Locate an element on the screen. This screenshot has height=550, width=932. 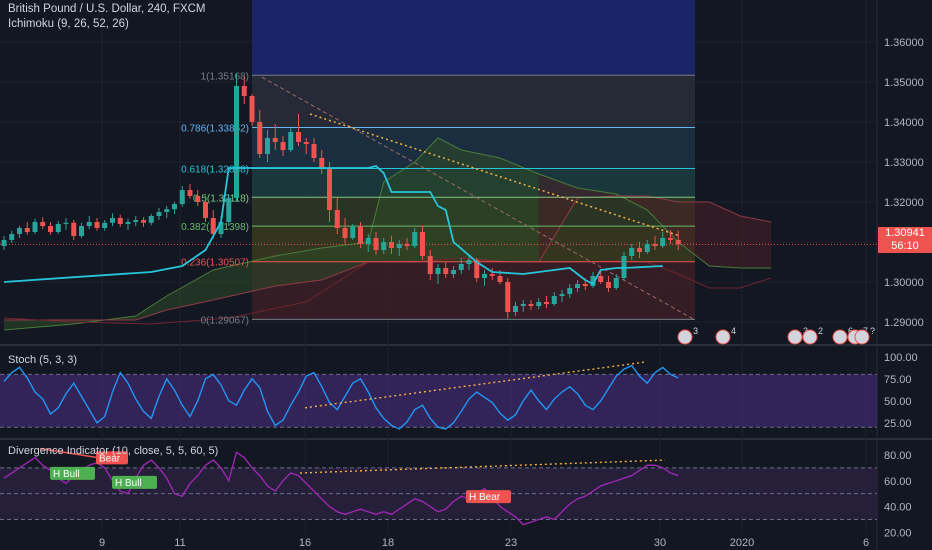
fib-level-label: 0.786(1.33862) is located at coordinates (215, 129).